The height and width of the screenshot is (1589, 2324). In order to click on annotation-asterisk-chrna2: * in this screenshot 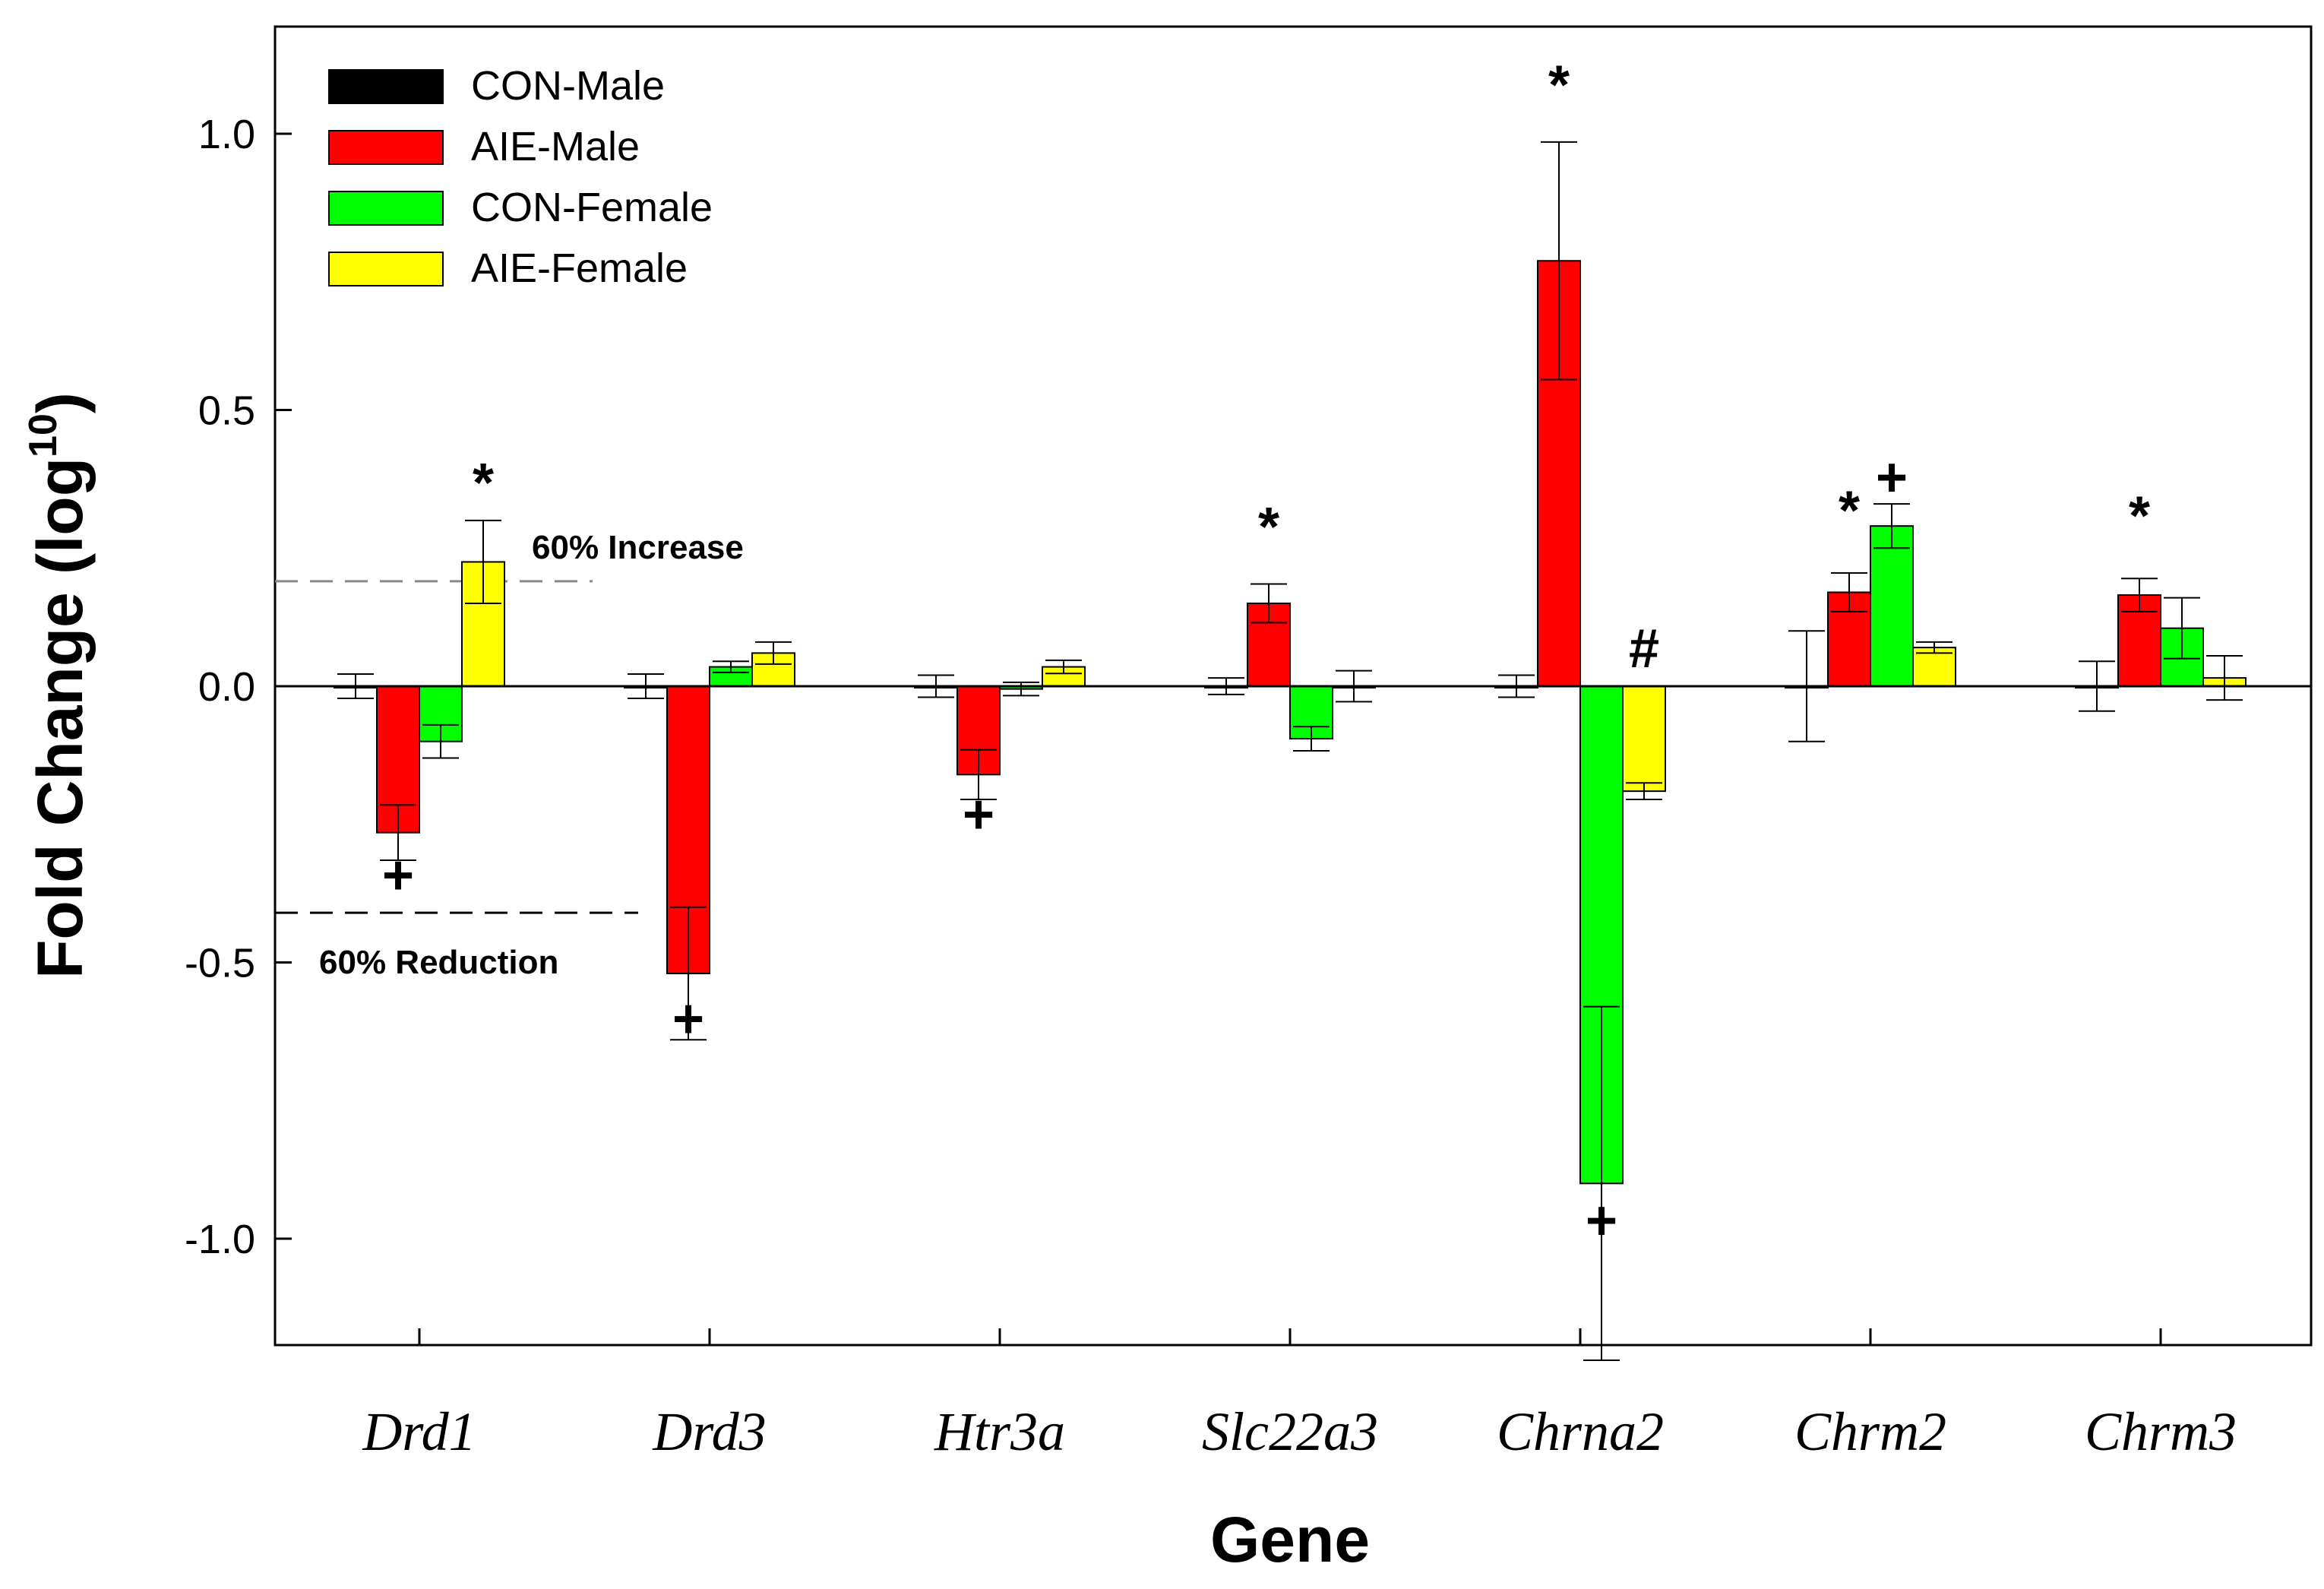, I will do `click(1559, 85)`.